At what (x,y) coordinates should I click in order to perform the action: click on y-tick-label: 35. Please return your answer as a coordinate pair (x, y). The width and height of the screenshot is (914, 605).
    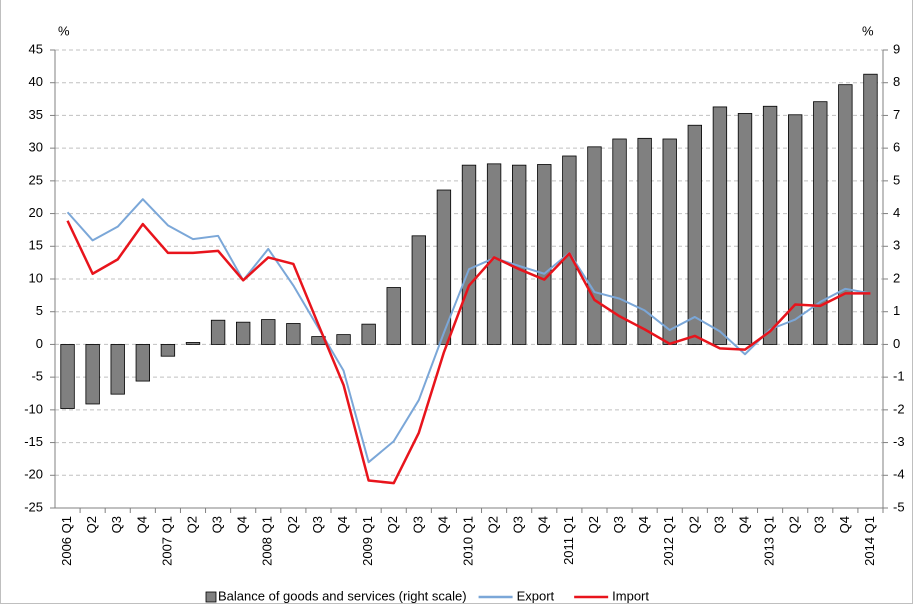
    Looking at the image, I should click on (36, 114).